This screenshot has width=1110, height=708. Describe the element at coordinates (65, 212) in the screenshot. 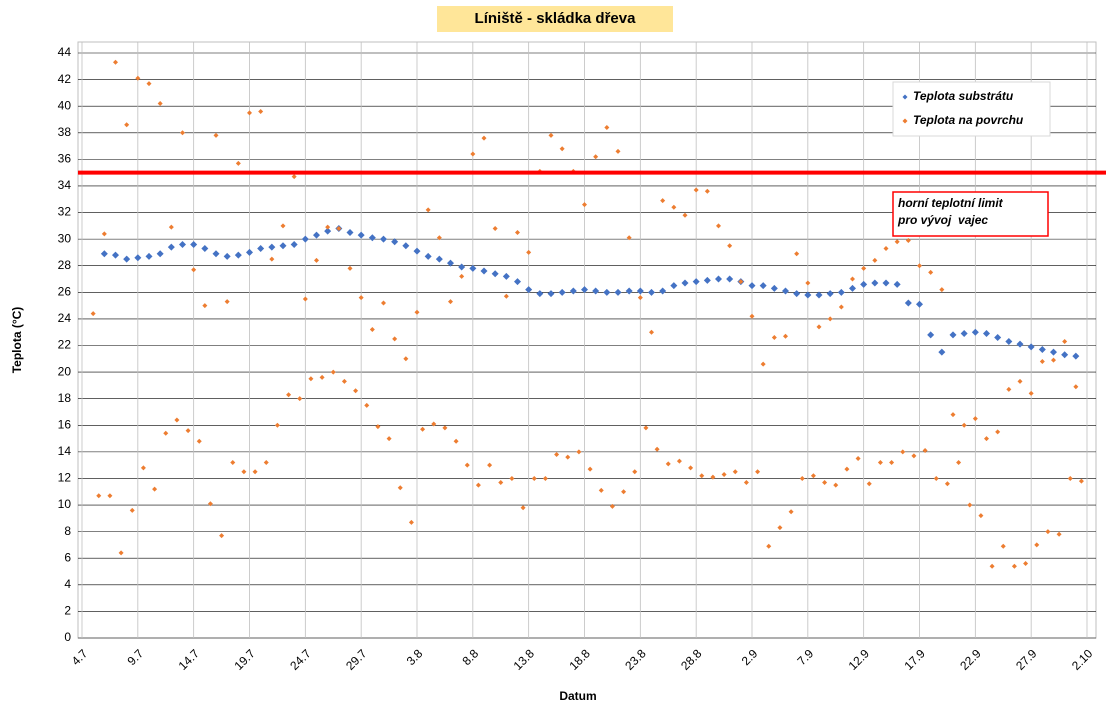

I see `y-tick-label: 32` at that location.